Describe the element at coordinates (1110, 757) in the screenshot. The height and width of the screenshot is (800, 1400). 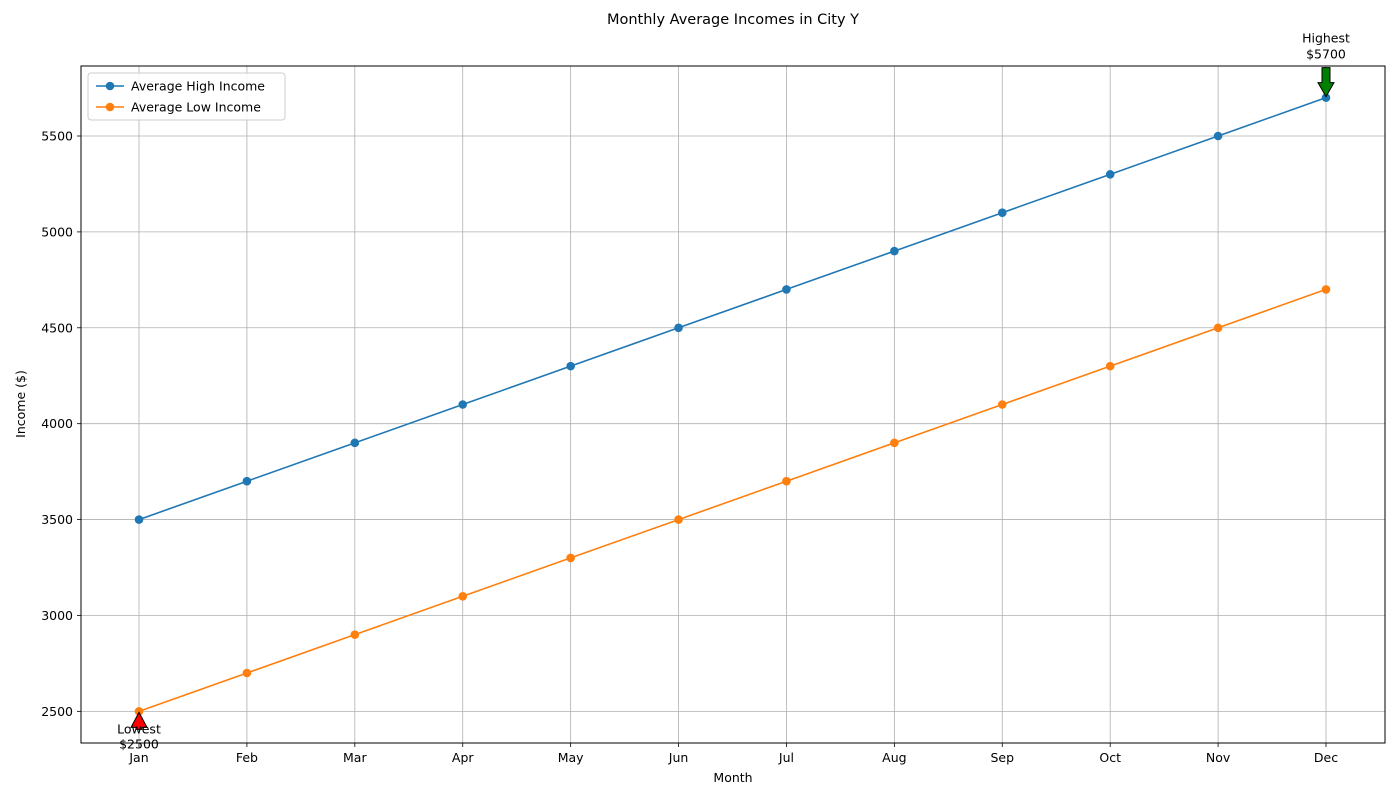
I see `x-tick-label: Oct` at that location.